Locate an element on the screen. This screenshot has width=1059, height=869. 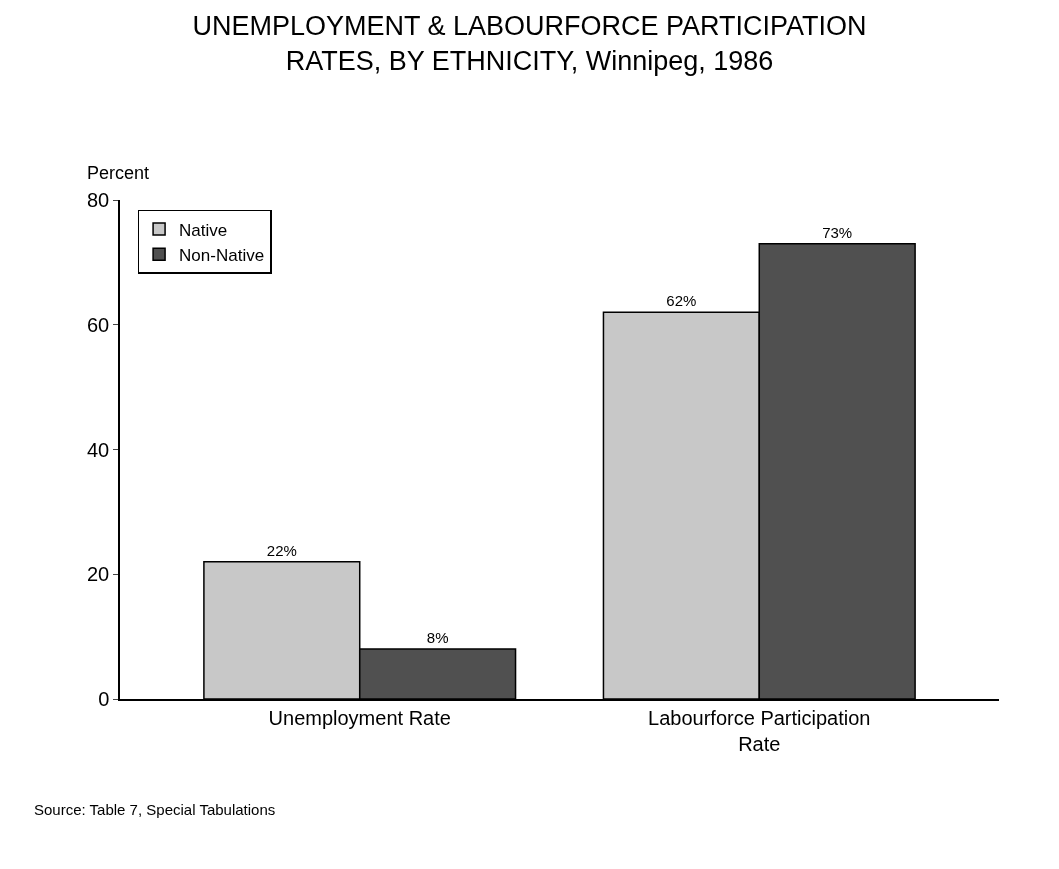
x-tick-label: Labourforce Participation Rate is located at coordinates (759, 730).